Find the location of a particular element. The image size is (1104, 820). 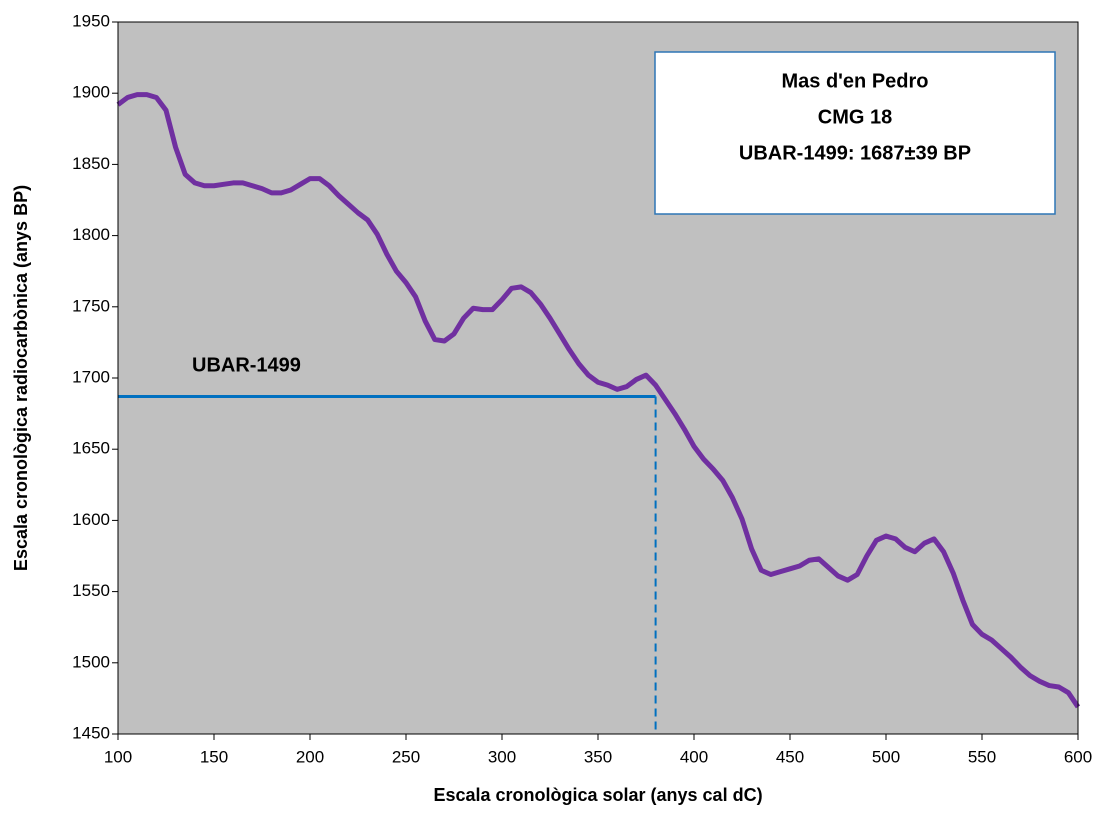

y-tick-label: 1850 is located at coordinates (91, 163).